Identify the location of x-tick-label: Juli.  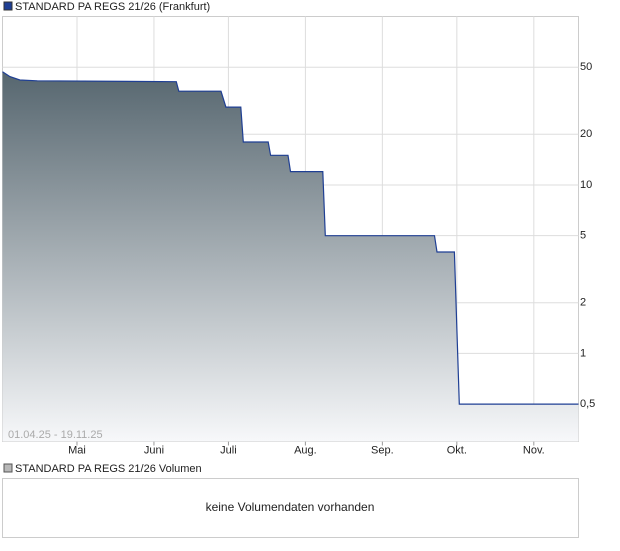
(228, 450).